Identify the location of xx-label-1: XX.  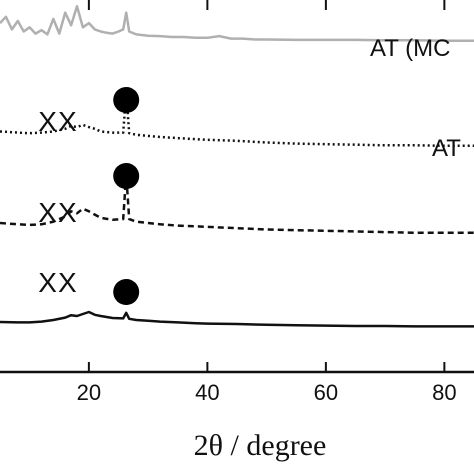
(57, 212).